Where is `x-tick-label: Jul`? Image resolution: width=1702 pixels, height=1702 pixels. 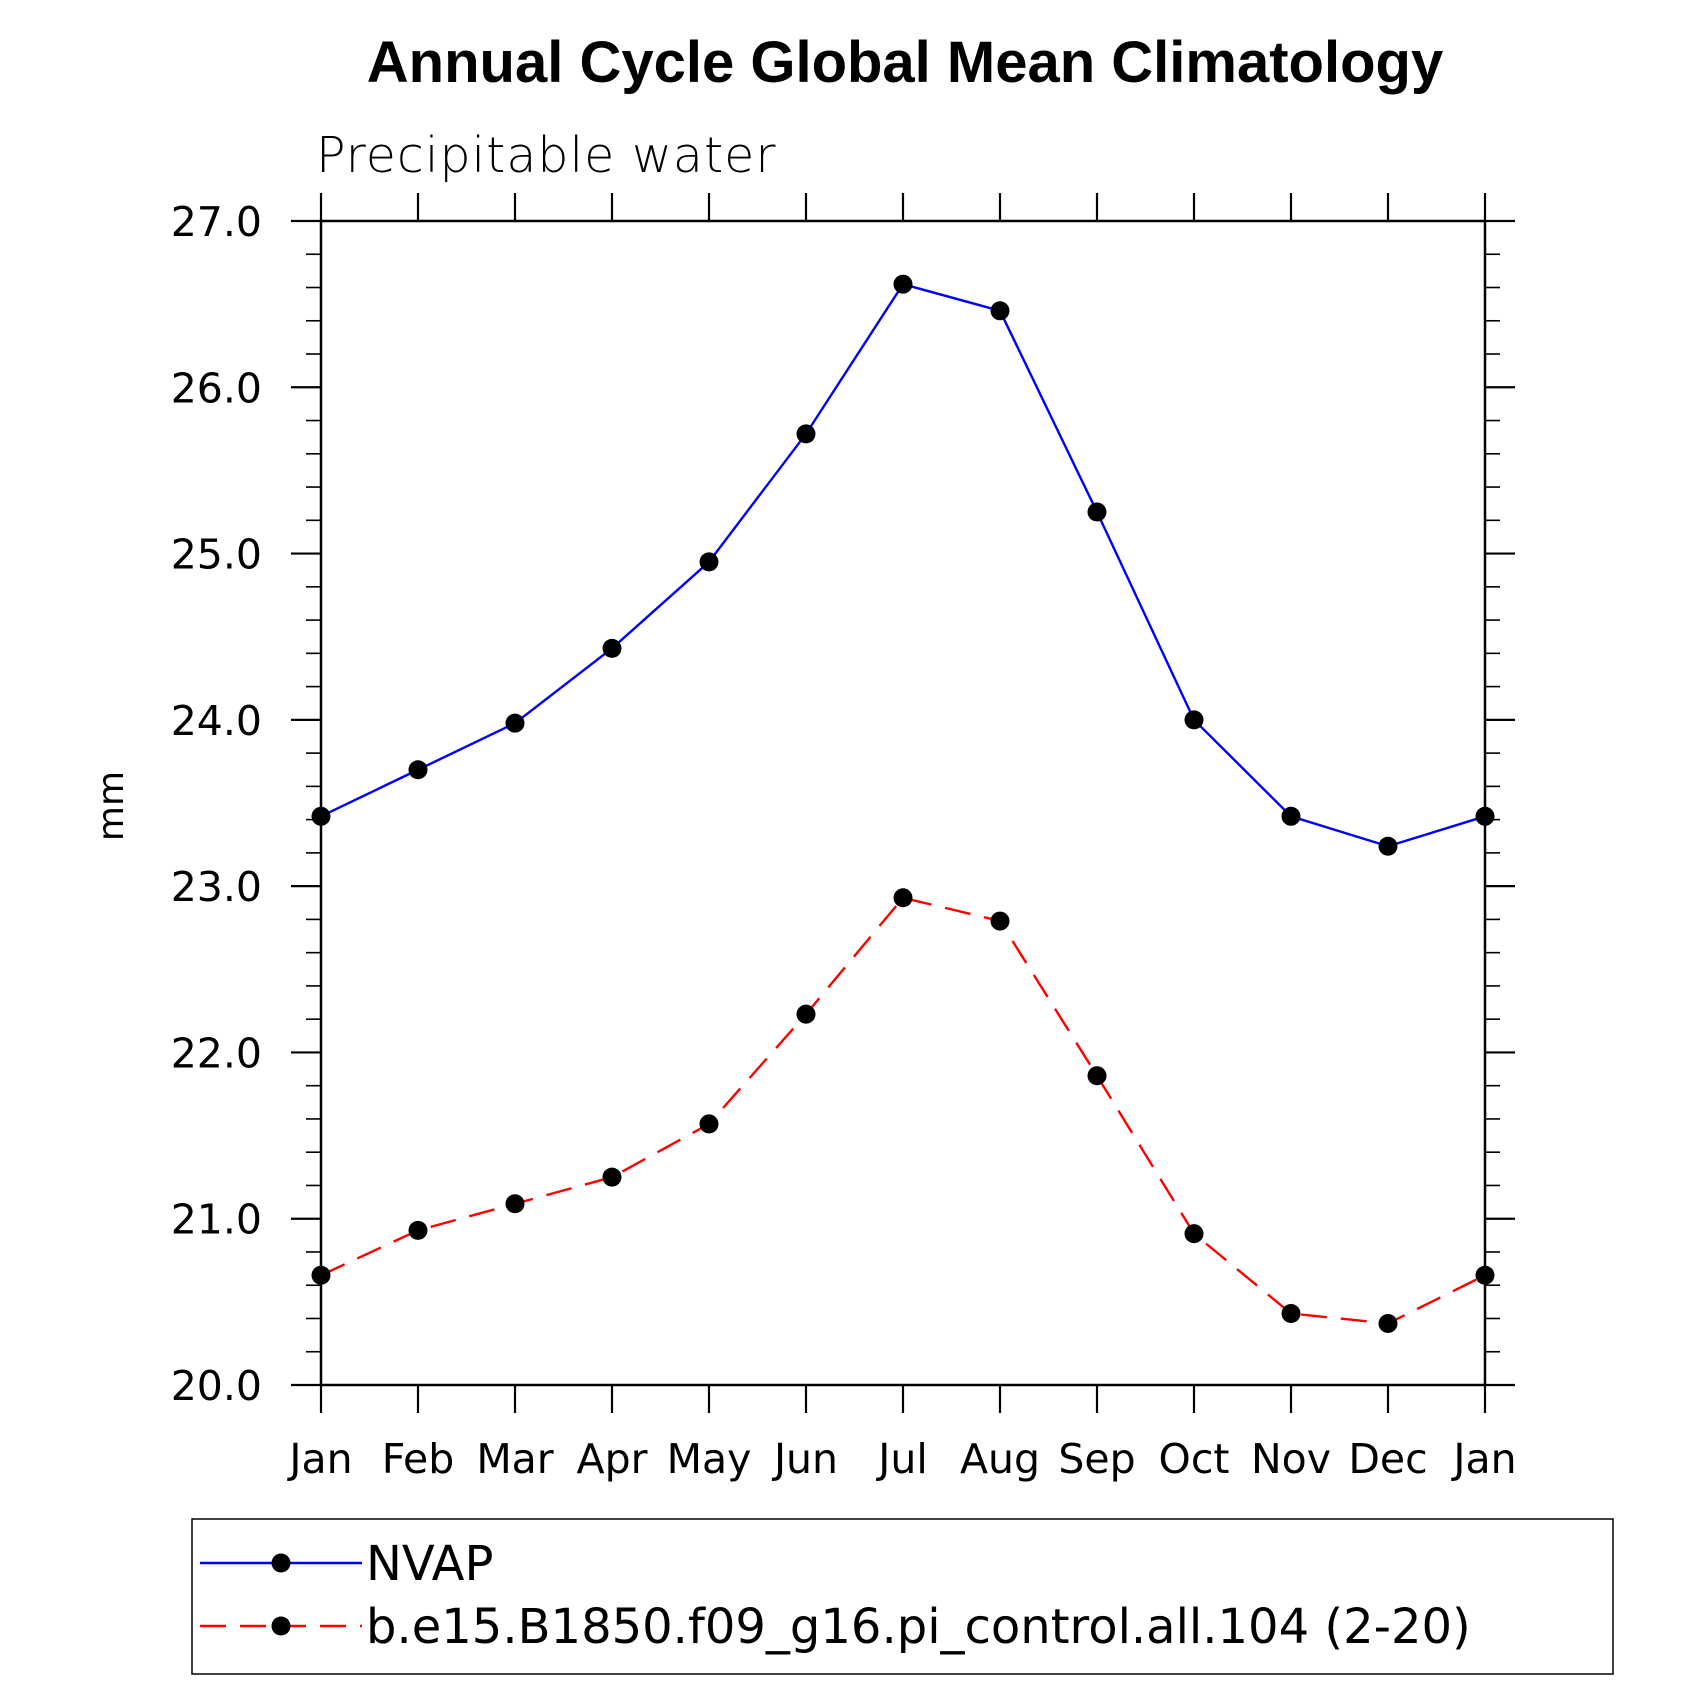
x-tick-label: Jul is located at coordinates (901, 1459).